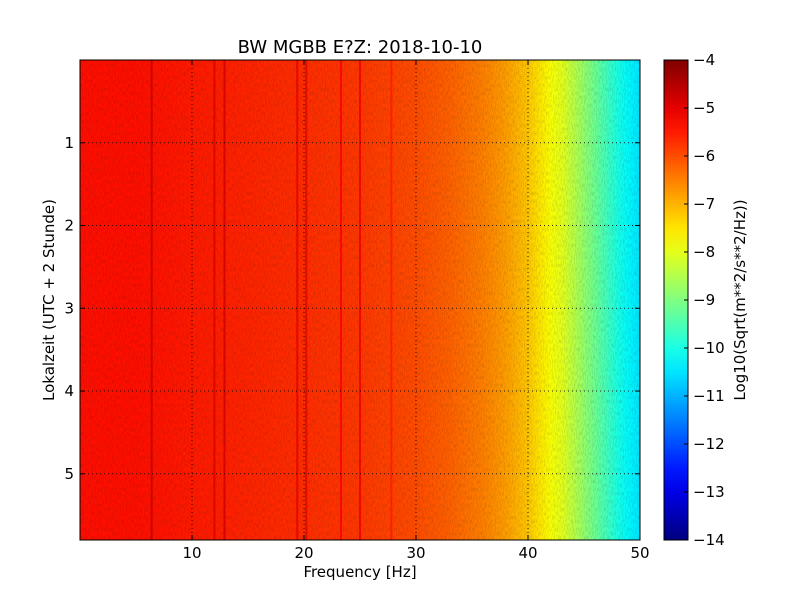 Image resolution: width=800 pixels, height=600 pixels. Describe the element at coordinates (303, 553) in the screenshot. I see `x-tick-label: 20` at that location.